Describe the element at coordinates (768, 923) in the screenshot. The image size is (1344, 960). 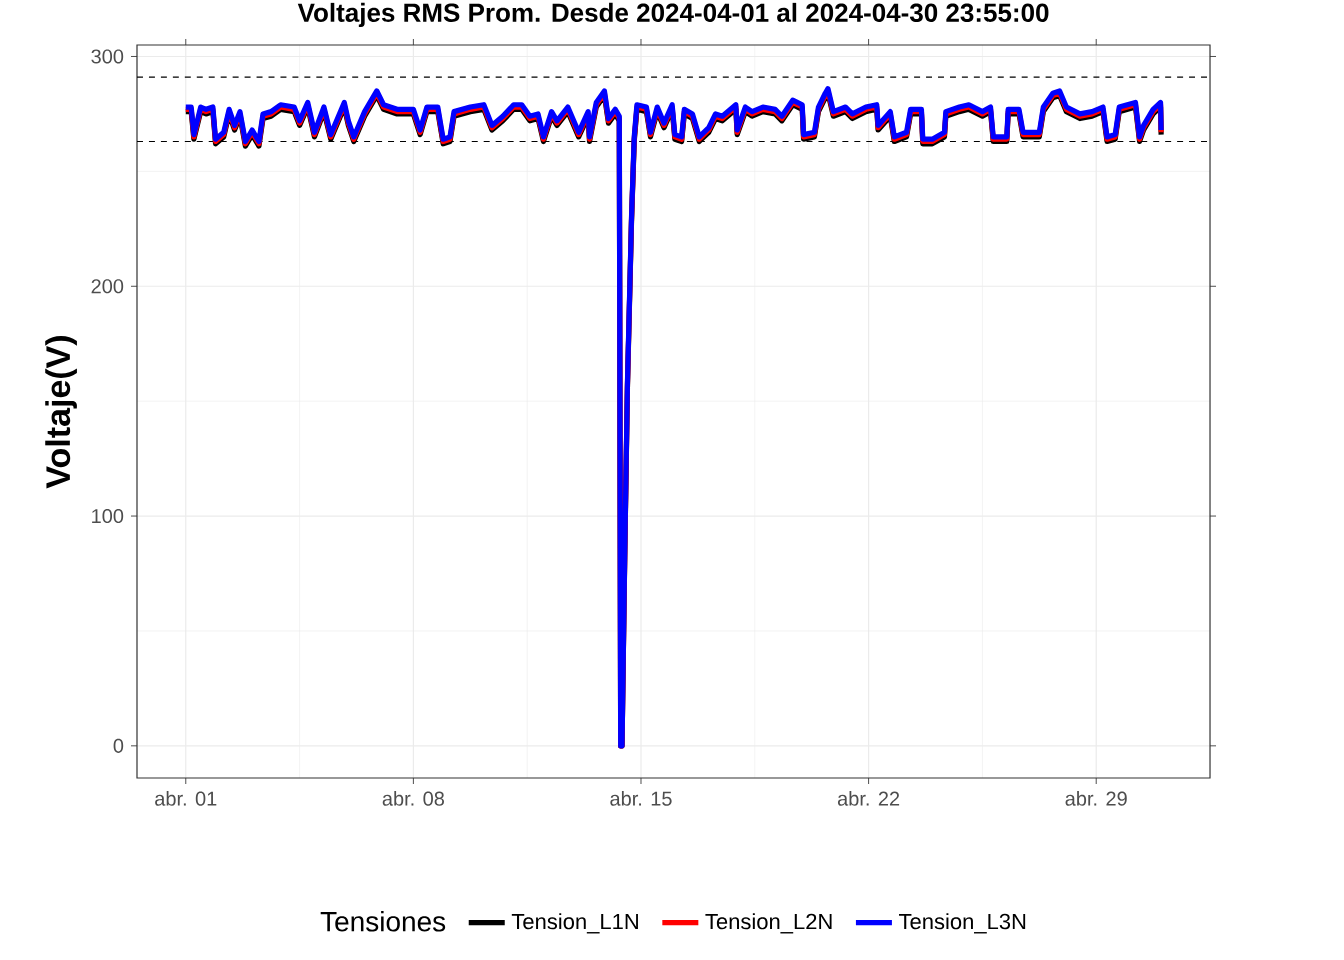
I see `legend-label: Tension_L2N` at that location.